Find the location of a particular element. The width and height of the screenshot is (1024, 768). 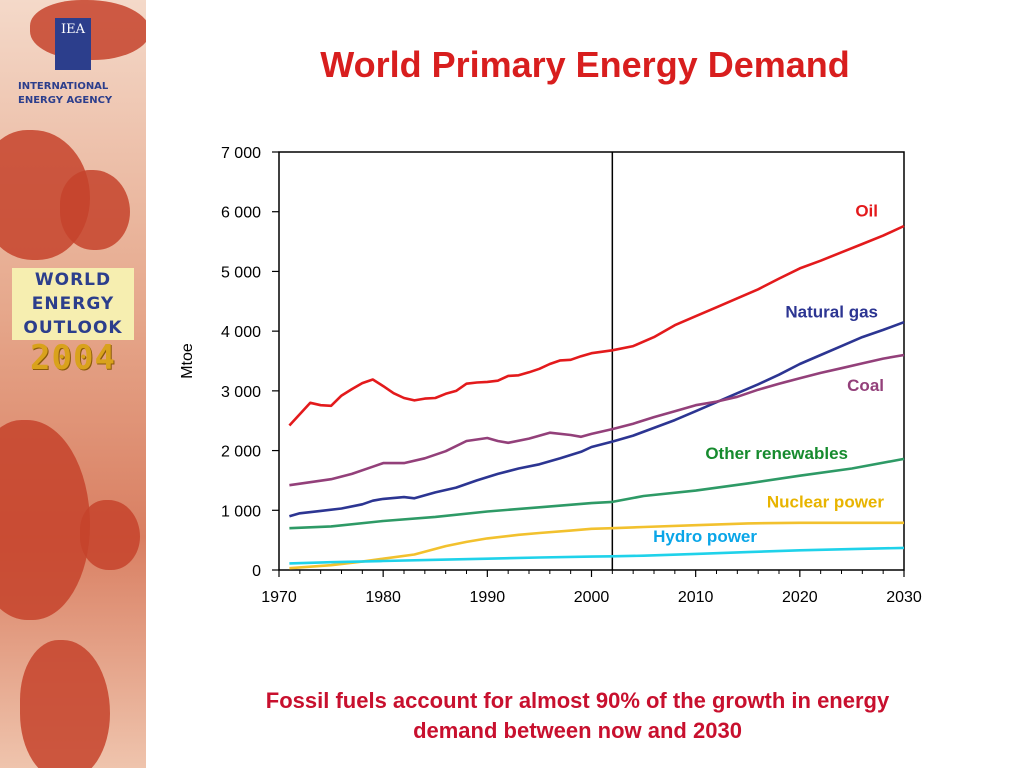

y-tick-label: 5 000 is located at coordinates (241, 272).